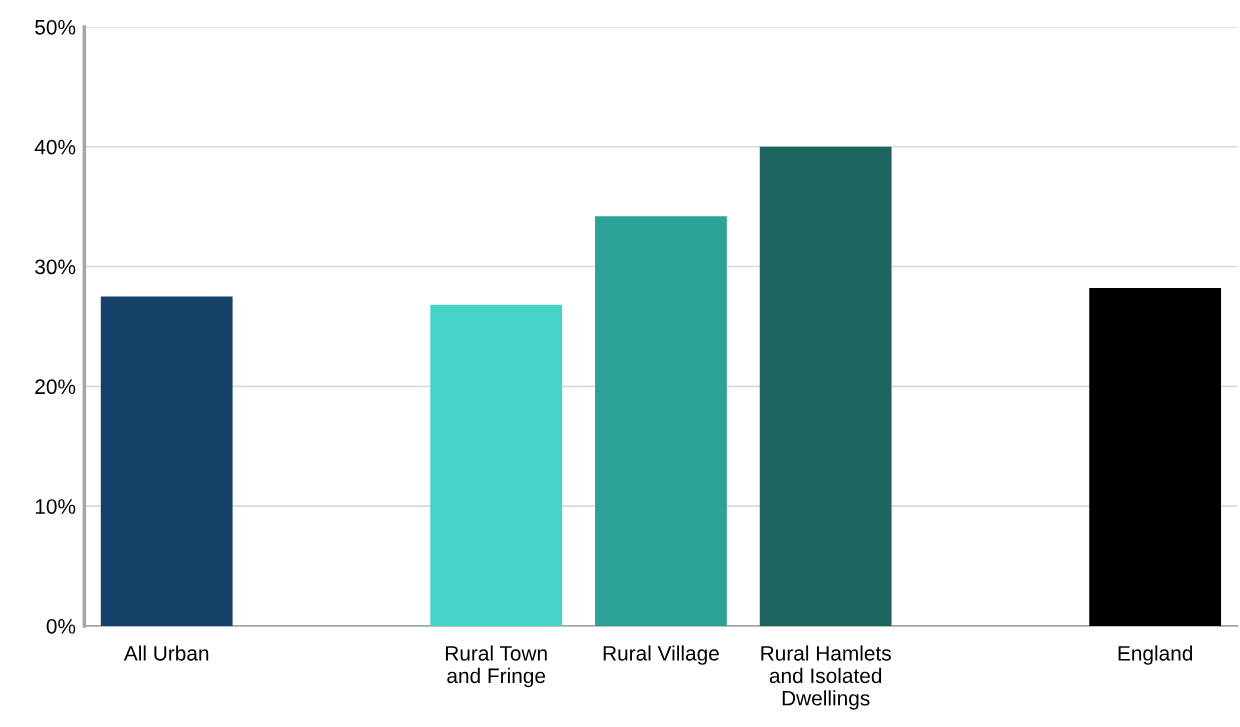 The height and width of the screenshot is (727, 1240). What do you see at coordinates (55, 267) in the screenshot?
I see `y-tick-label: 30%` at bounding box center [55, 267].